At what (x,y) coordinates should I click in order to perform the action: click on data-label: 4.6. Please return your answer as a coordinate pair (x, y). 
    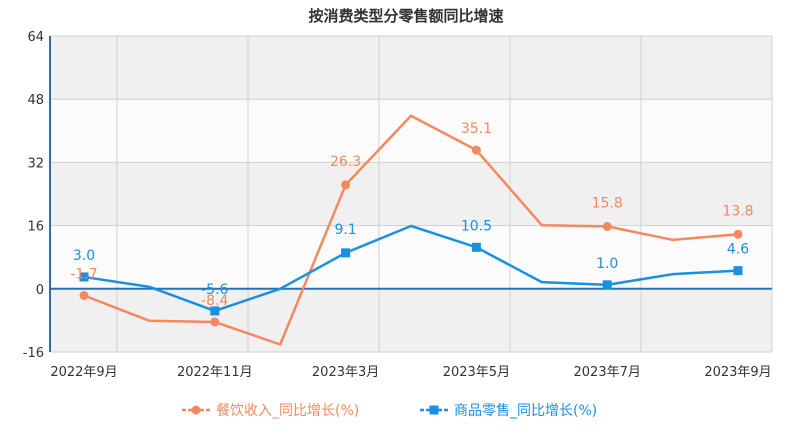
    Looking at the image, I should click on (738, 250).